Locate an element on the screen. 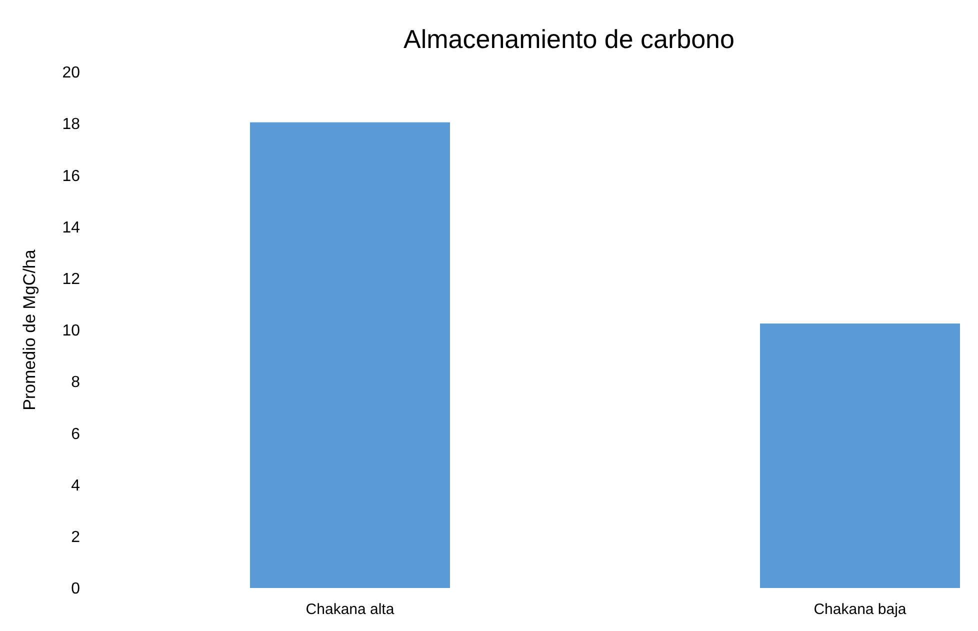  x-tick-label: Chakana alta is located at coordinates (350, 609).